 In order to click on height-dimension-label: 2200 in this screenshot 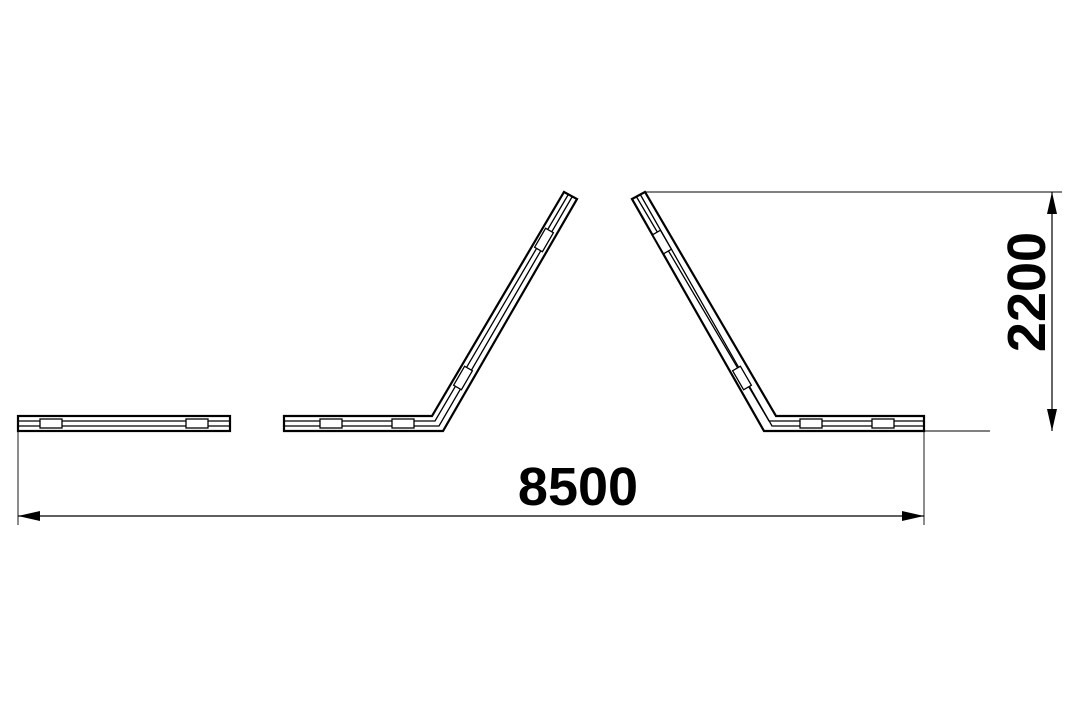, I will do `click(1027, 292)`.